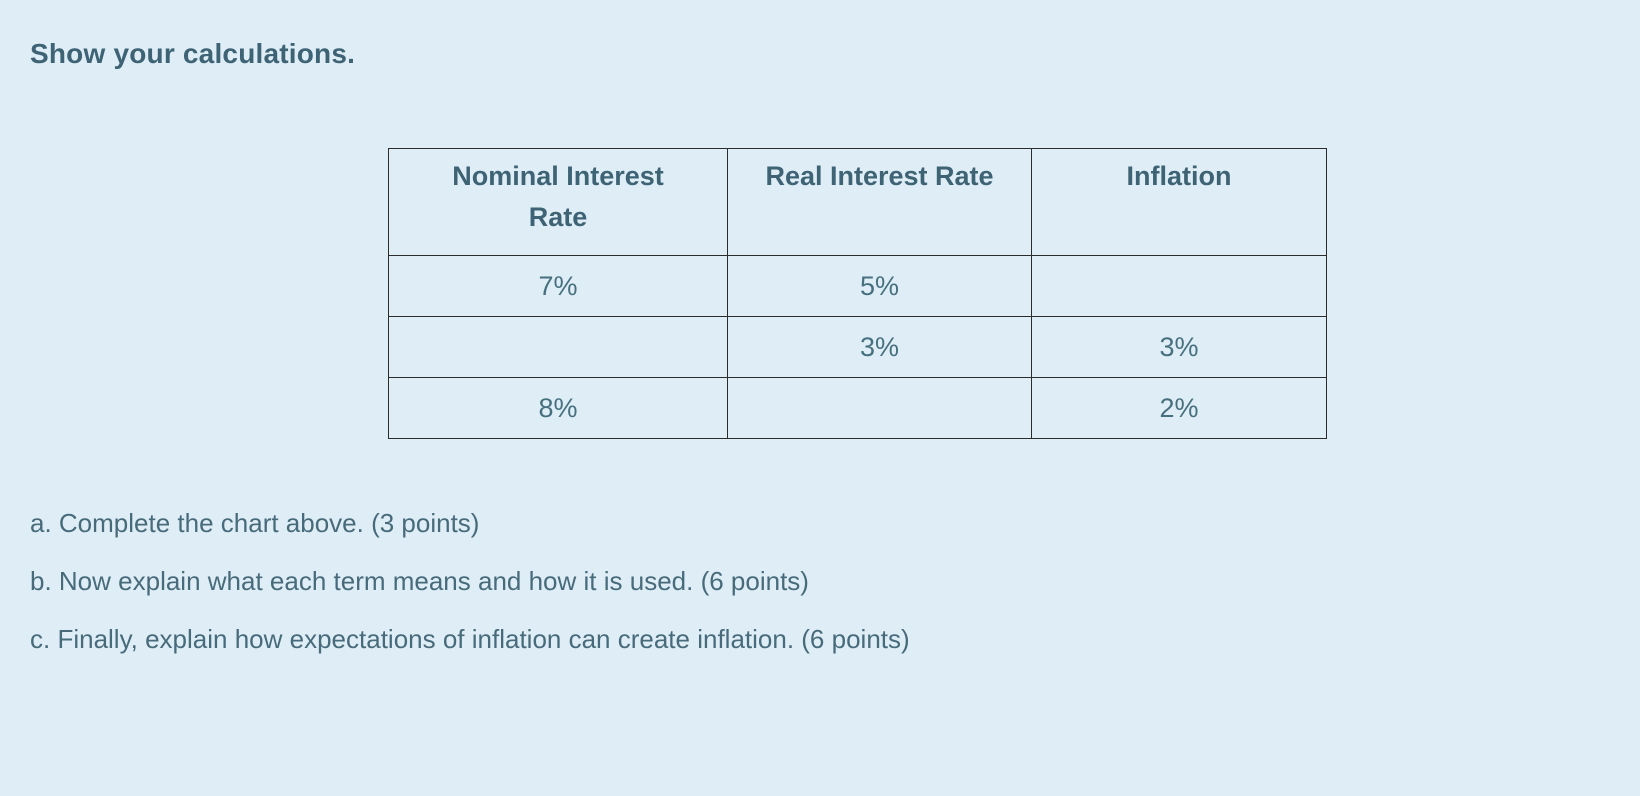  Describe the element at coordinates (1179, 176) in the screenshot. I see `column-header-label: Inflation` at that location.